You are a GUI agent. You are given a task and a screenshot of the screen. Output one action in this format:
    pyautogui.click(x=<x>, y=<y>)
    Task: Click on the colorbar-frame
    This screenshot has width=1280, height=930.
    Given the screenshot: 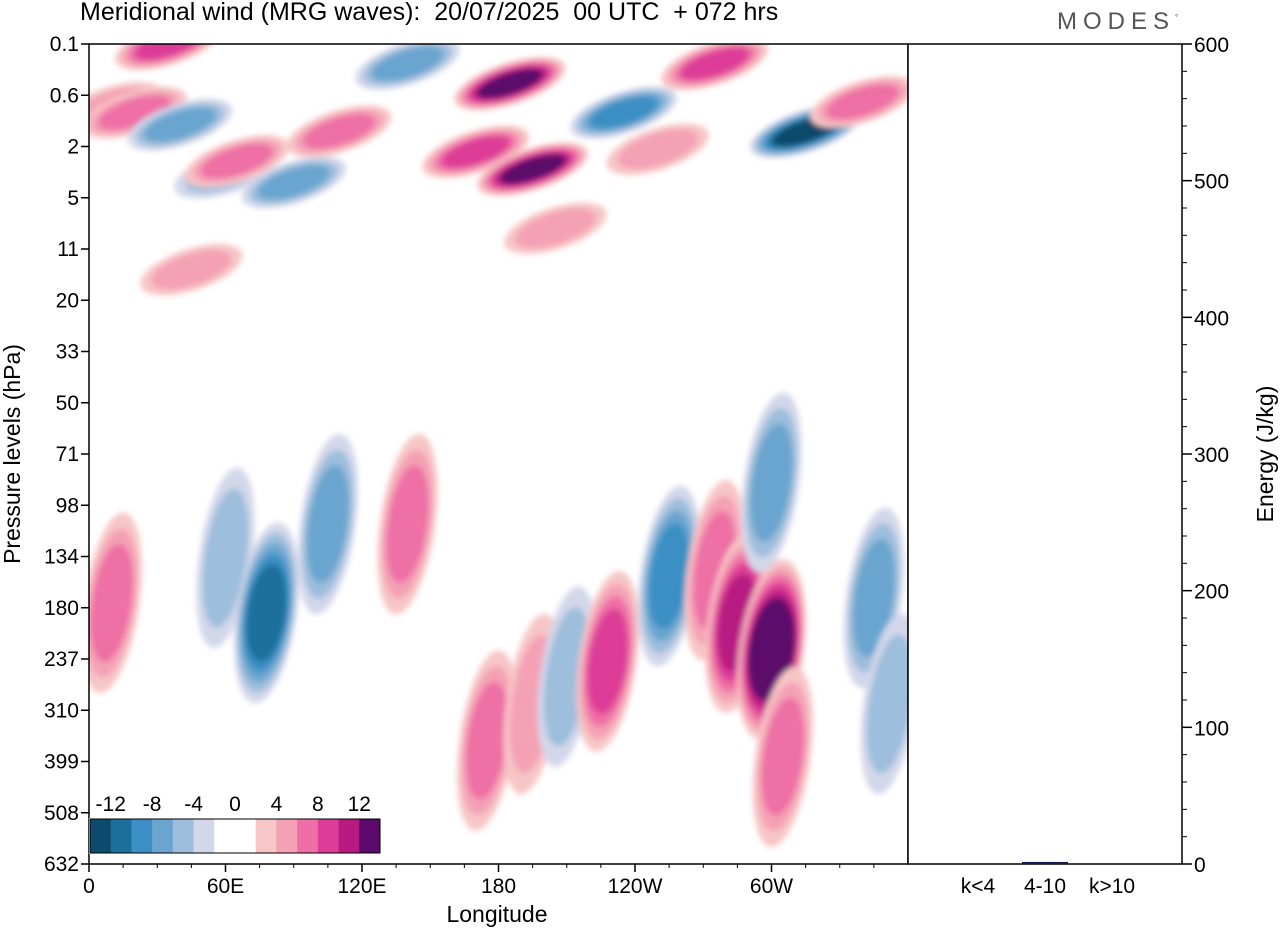 What is the action you would take?
    pyautogui.click(x=235, y=836)
    